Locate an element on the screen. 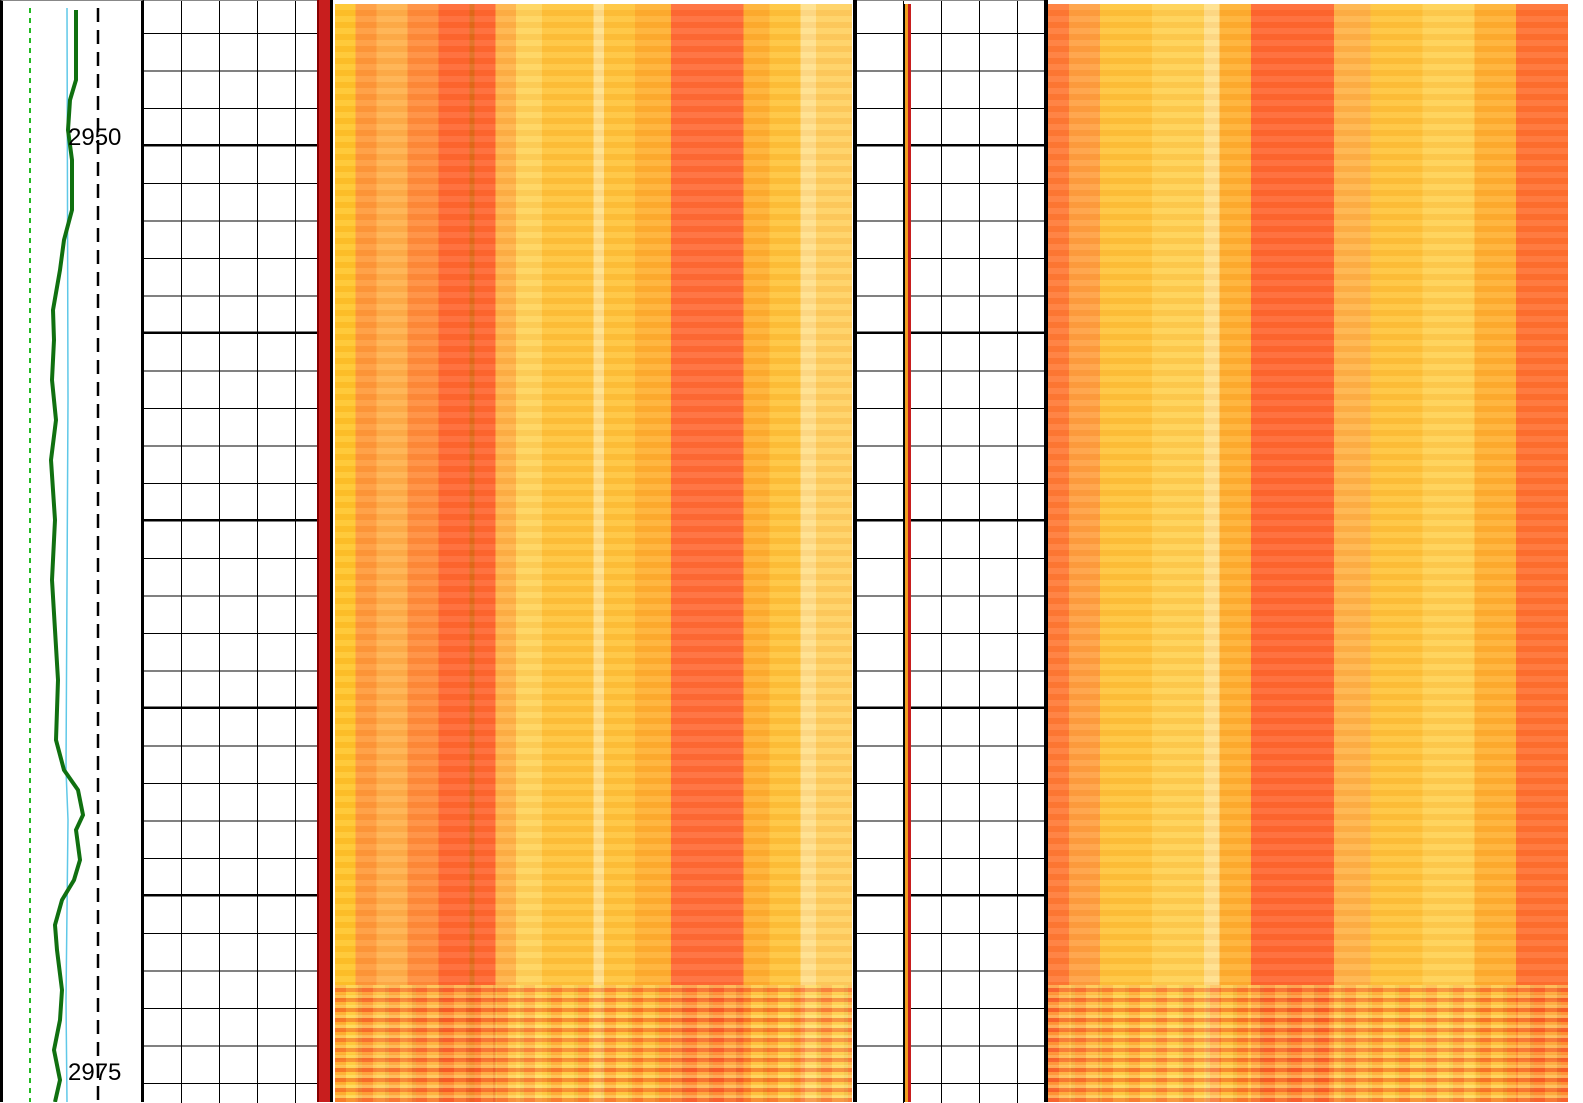 The width and height of the screenshot is (1583, 1103). green-curve is located at coordinates (67, 556).